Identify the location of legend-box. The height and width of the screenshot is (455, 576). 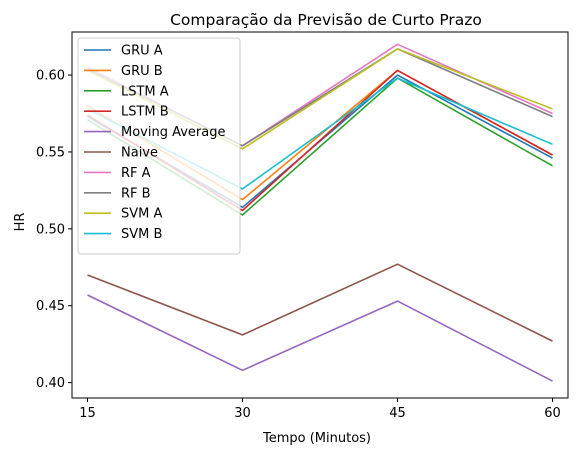
(159, 146).